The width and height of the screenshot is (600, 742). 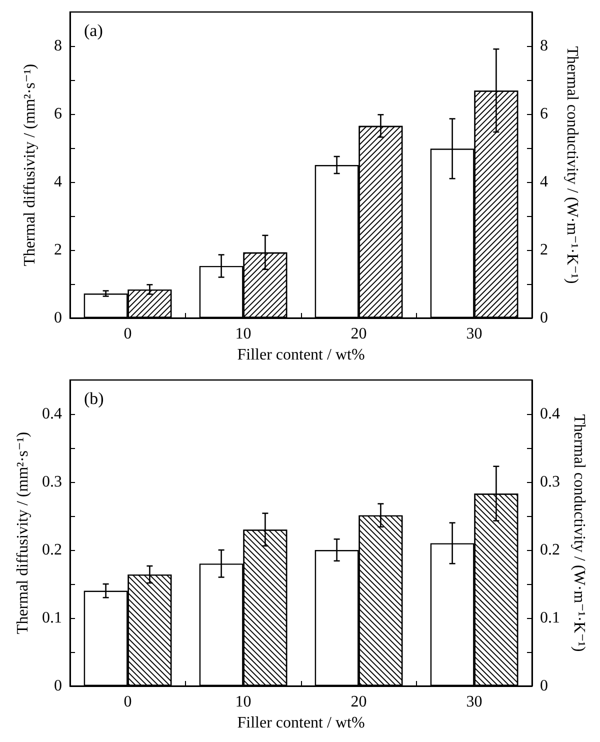 What do you see at coordinates (93, 30) in the screenshot?
I see `annotation: (a)` at bounding box center [93, 30].